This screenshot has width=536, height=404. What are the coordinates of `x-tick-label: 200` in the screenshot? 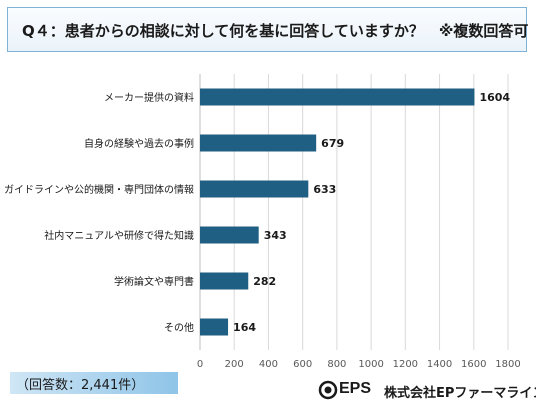 It's located at (234, 364).